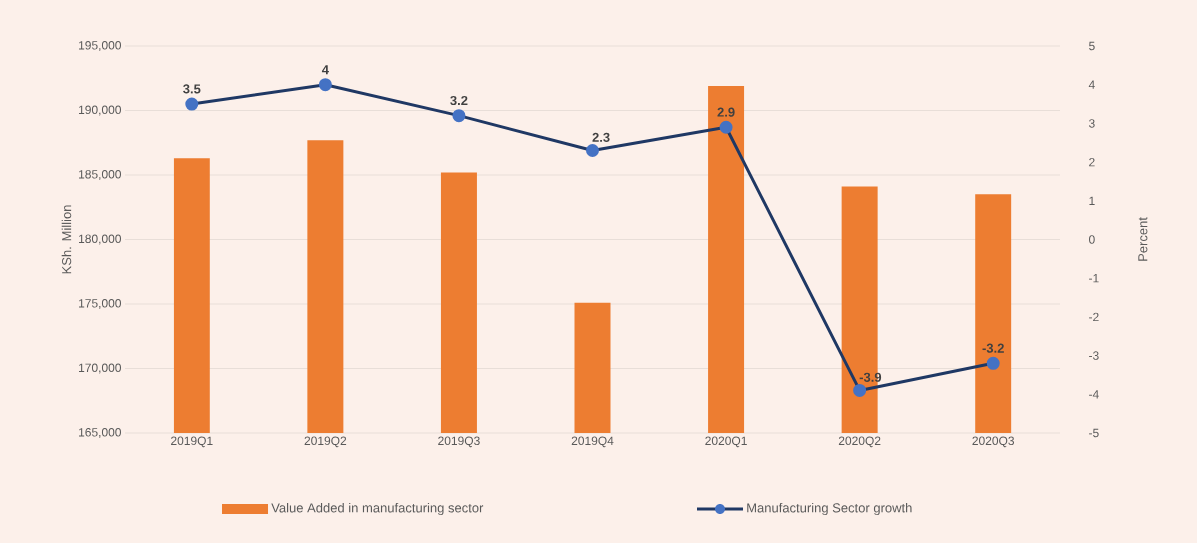 This screenshot has width=1197, height=543. I want to click on x-tick-label: 2019Q1, so click(192, 442).